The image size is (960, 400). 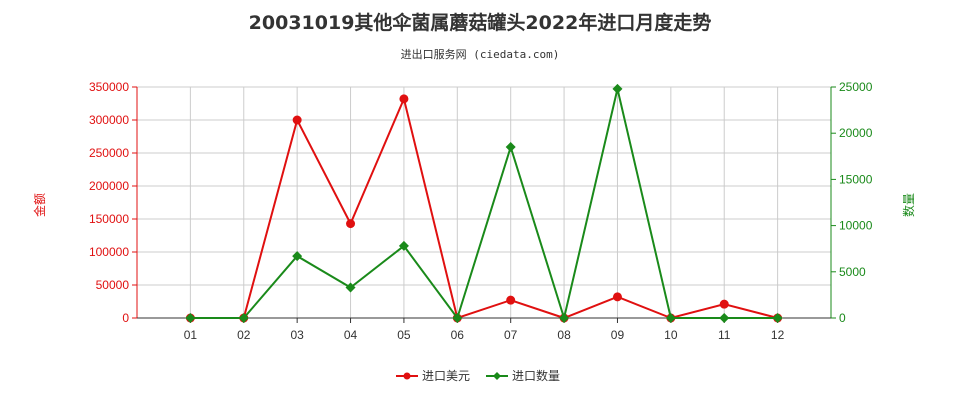 What do you see at coordinates (724, 335) in the screenshot?
I see `x-tick-label: 11` at bounding box center [724, 335].